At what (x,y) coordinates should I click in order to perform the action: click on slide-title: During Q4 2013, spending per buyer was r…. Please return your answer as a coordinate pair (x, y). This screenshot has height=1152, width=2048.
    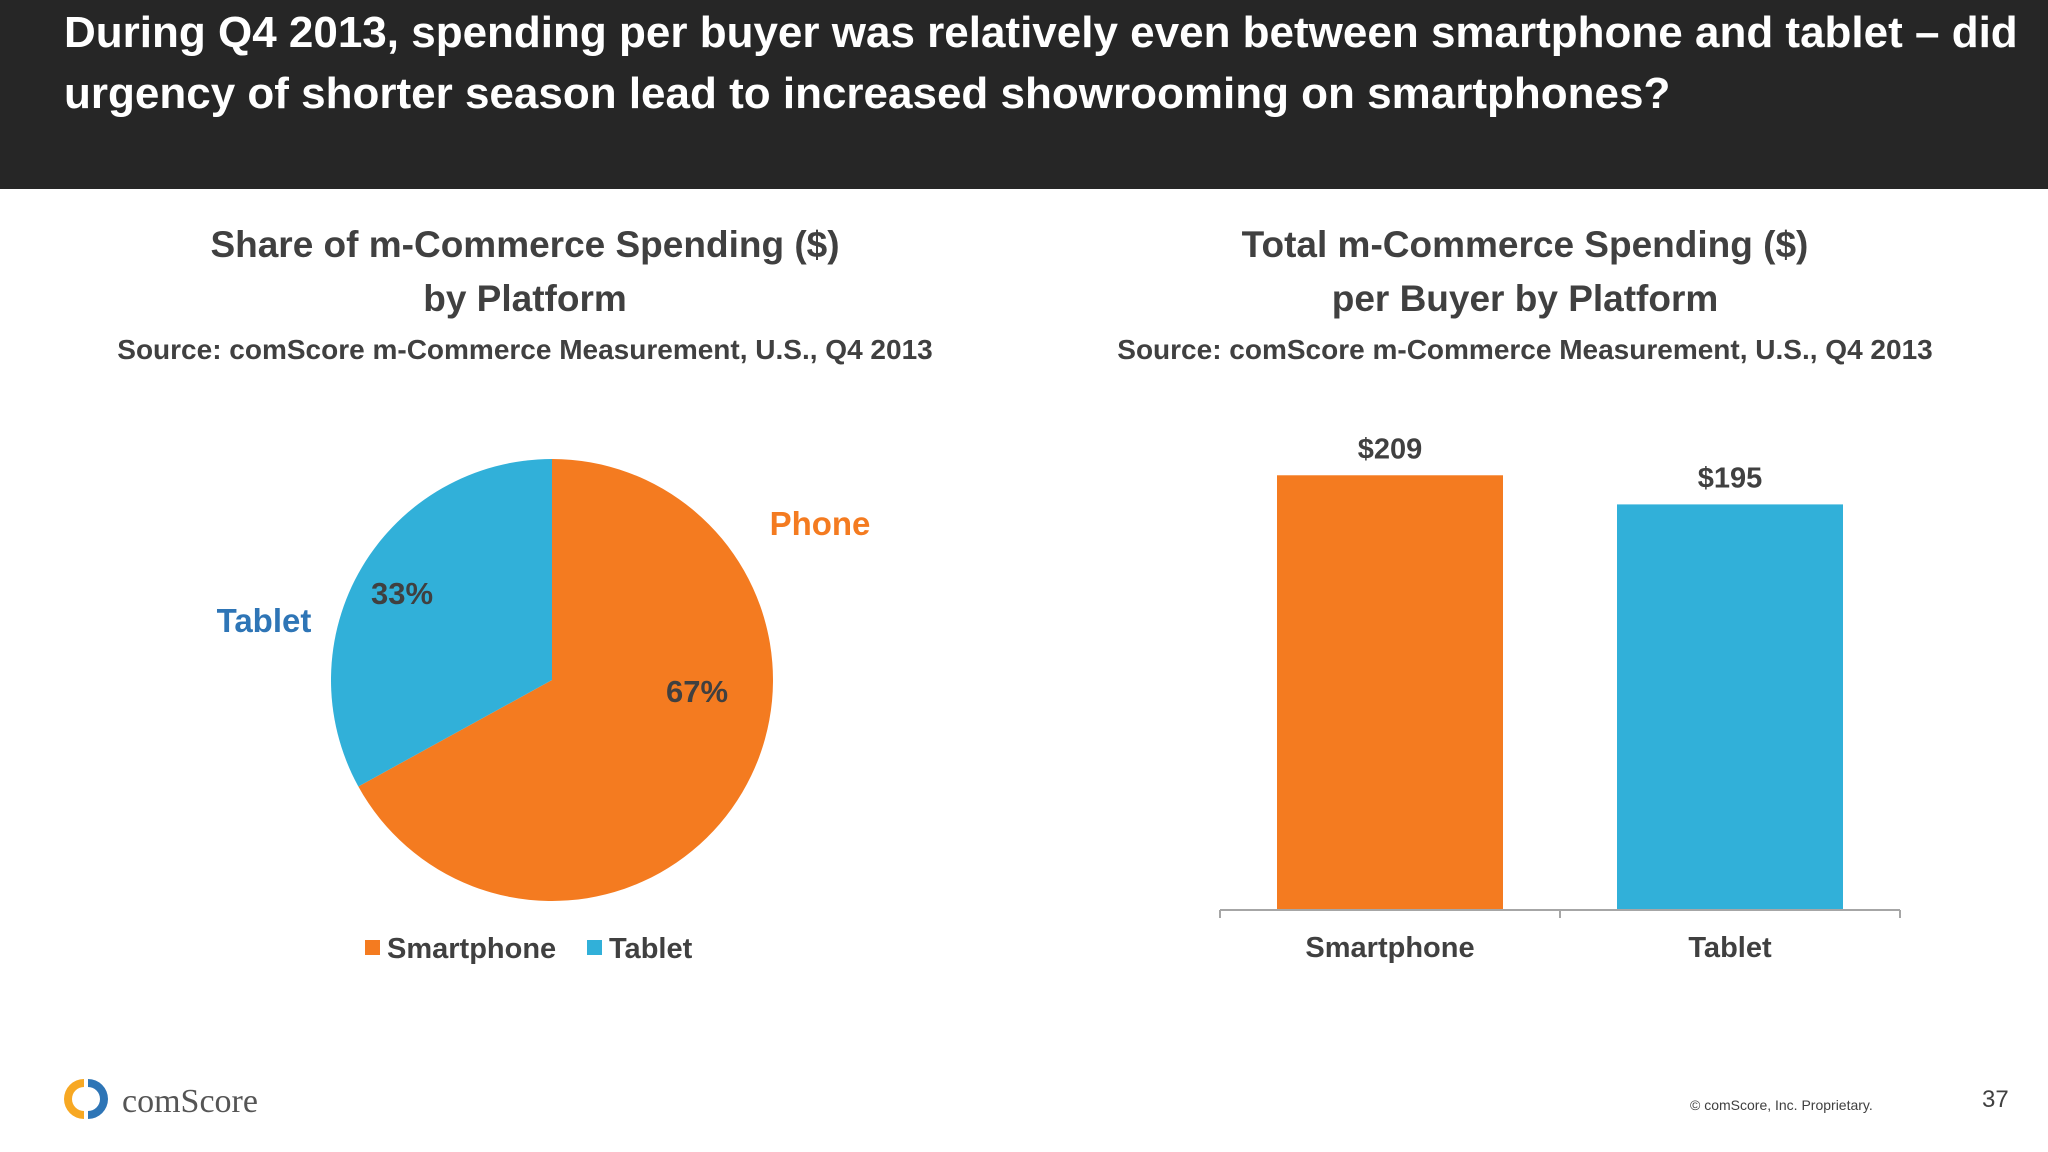
    Looking at the image, I should click on (1041, 63).